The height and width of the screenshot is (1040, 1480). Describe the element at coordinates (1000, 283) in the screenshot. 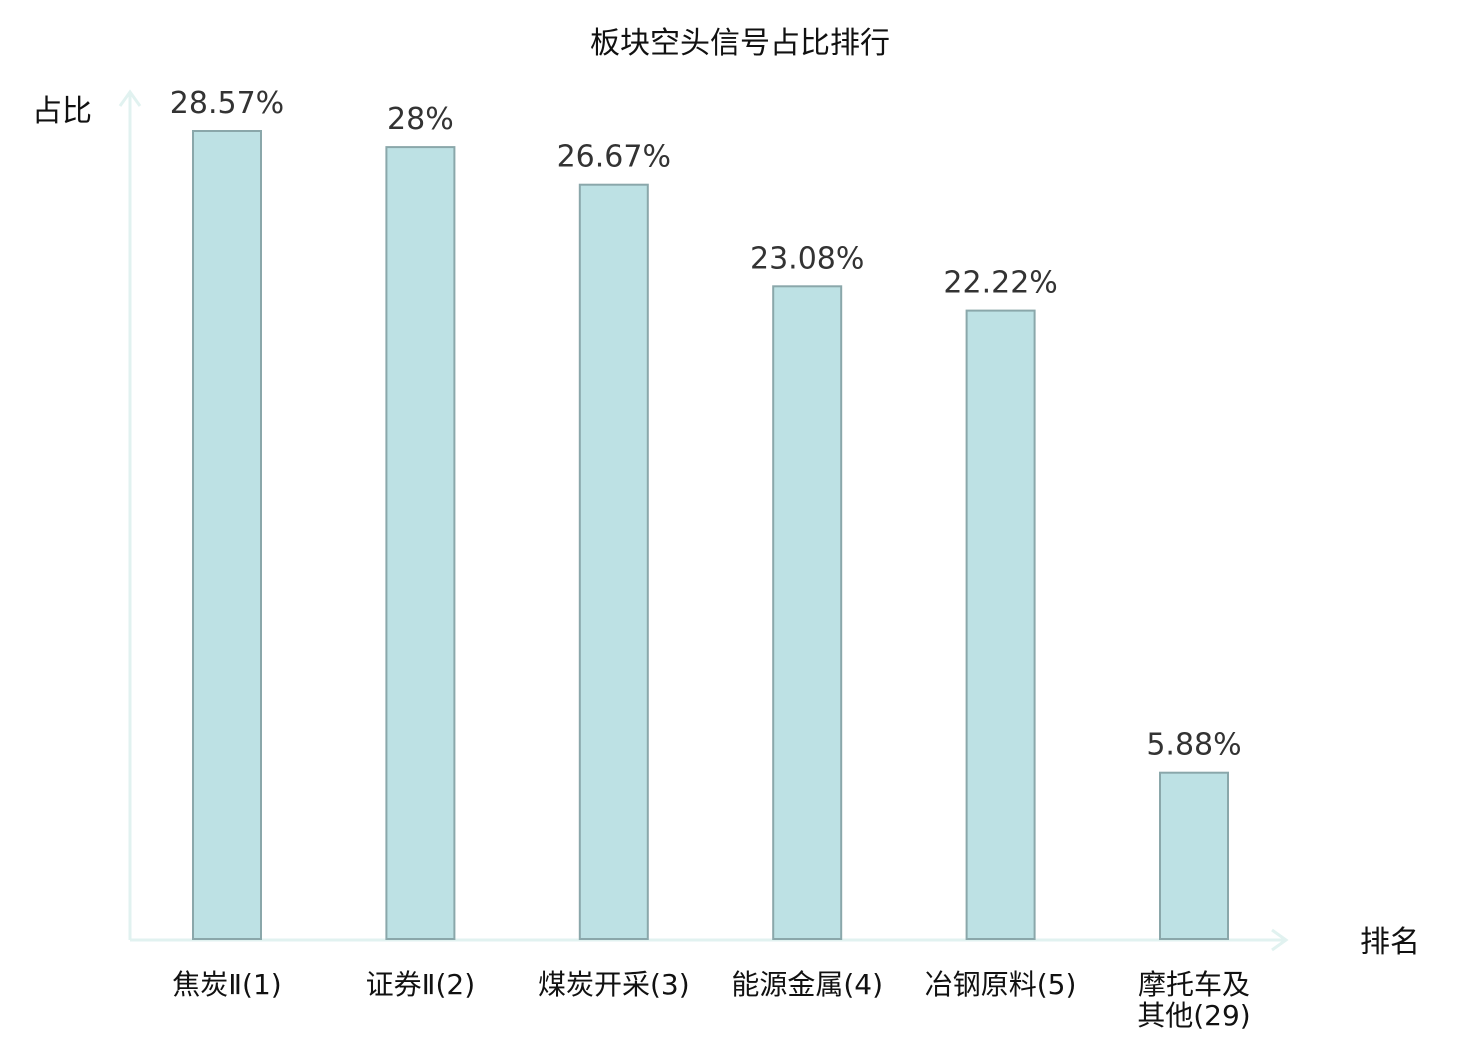

I see `bar-value-label: 22.22%` at that location.